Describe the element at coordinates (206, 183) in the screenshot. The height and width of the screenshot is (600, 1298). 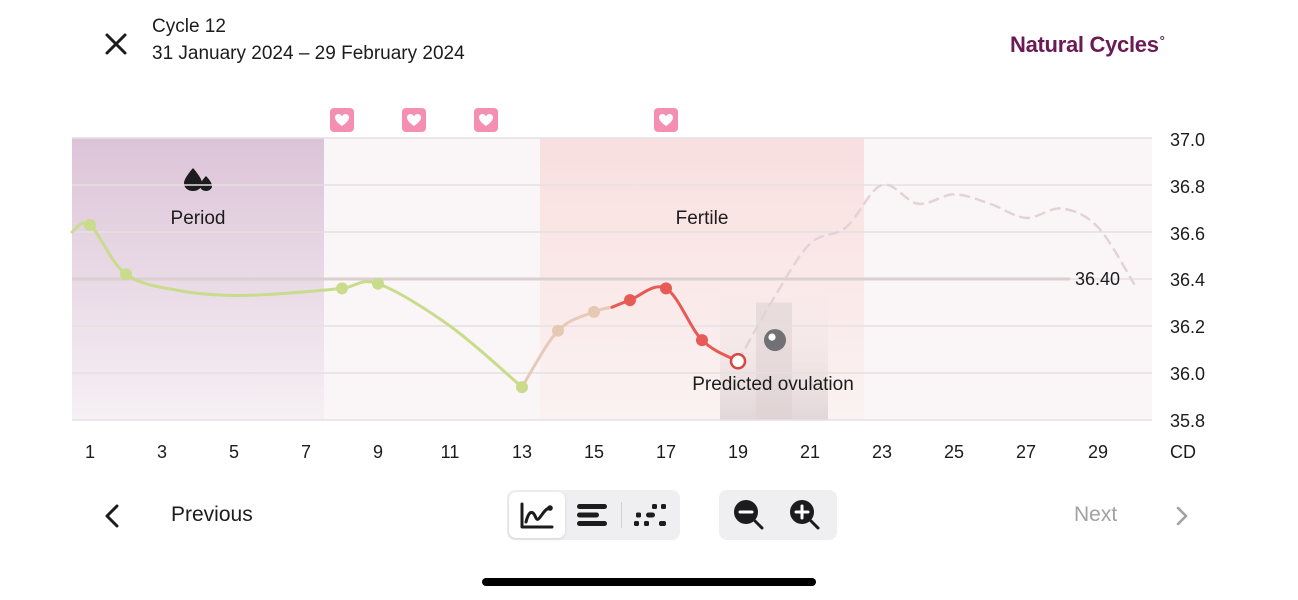
I see `drop-small` at that location.